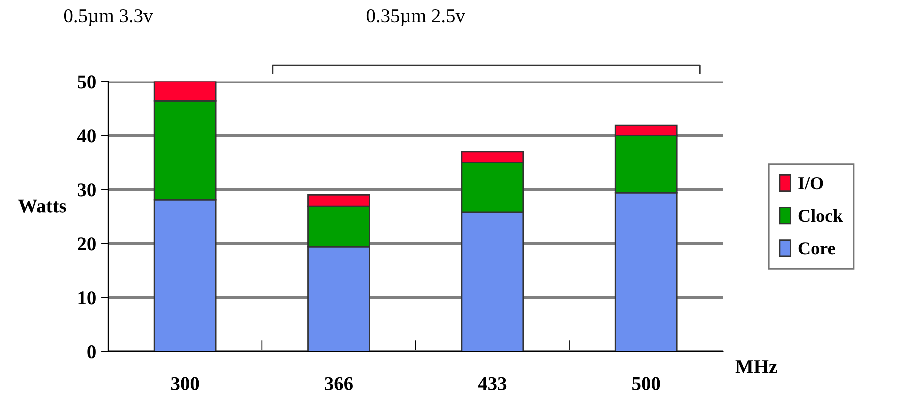  Describe the element at coordinates (416, 18) in the screenshot. I see `text: 0.35µm 2.5v` at that location.